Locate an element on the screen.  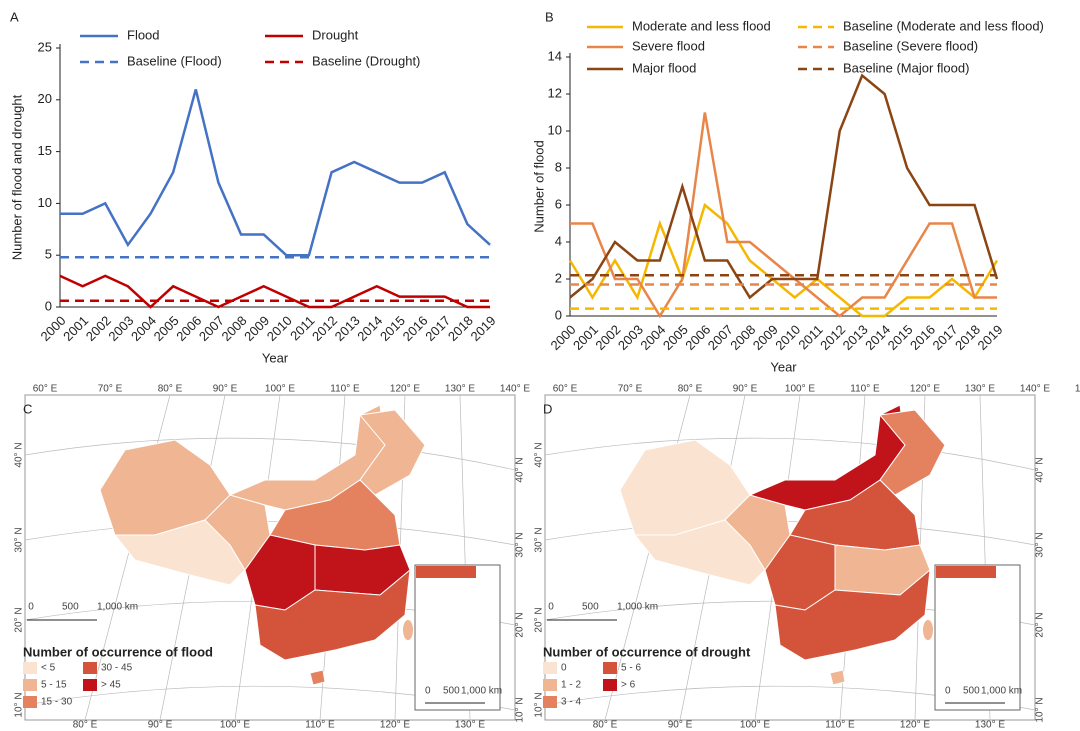
legend-label: Baseline (Flood) is located at coordinates (174, 60).